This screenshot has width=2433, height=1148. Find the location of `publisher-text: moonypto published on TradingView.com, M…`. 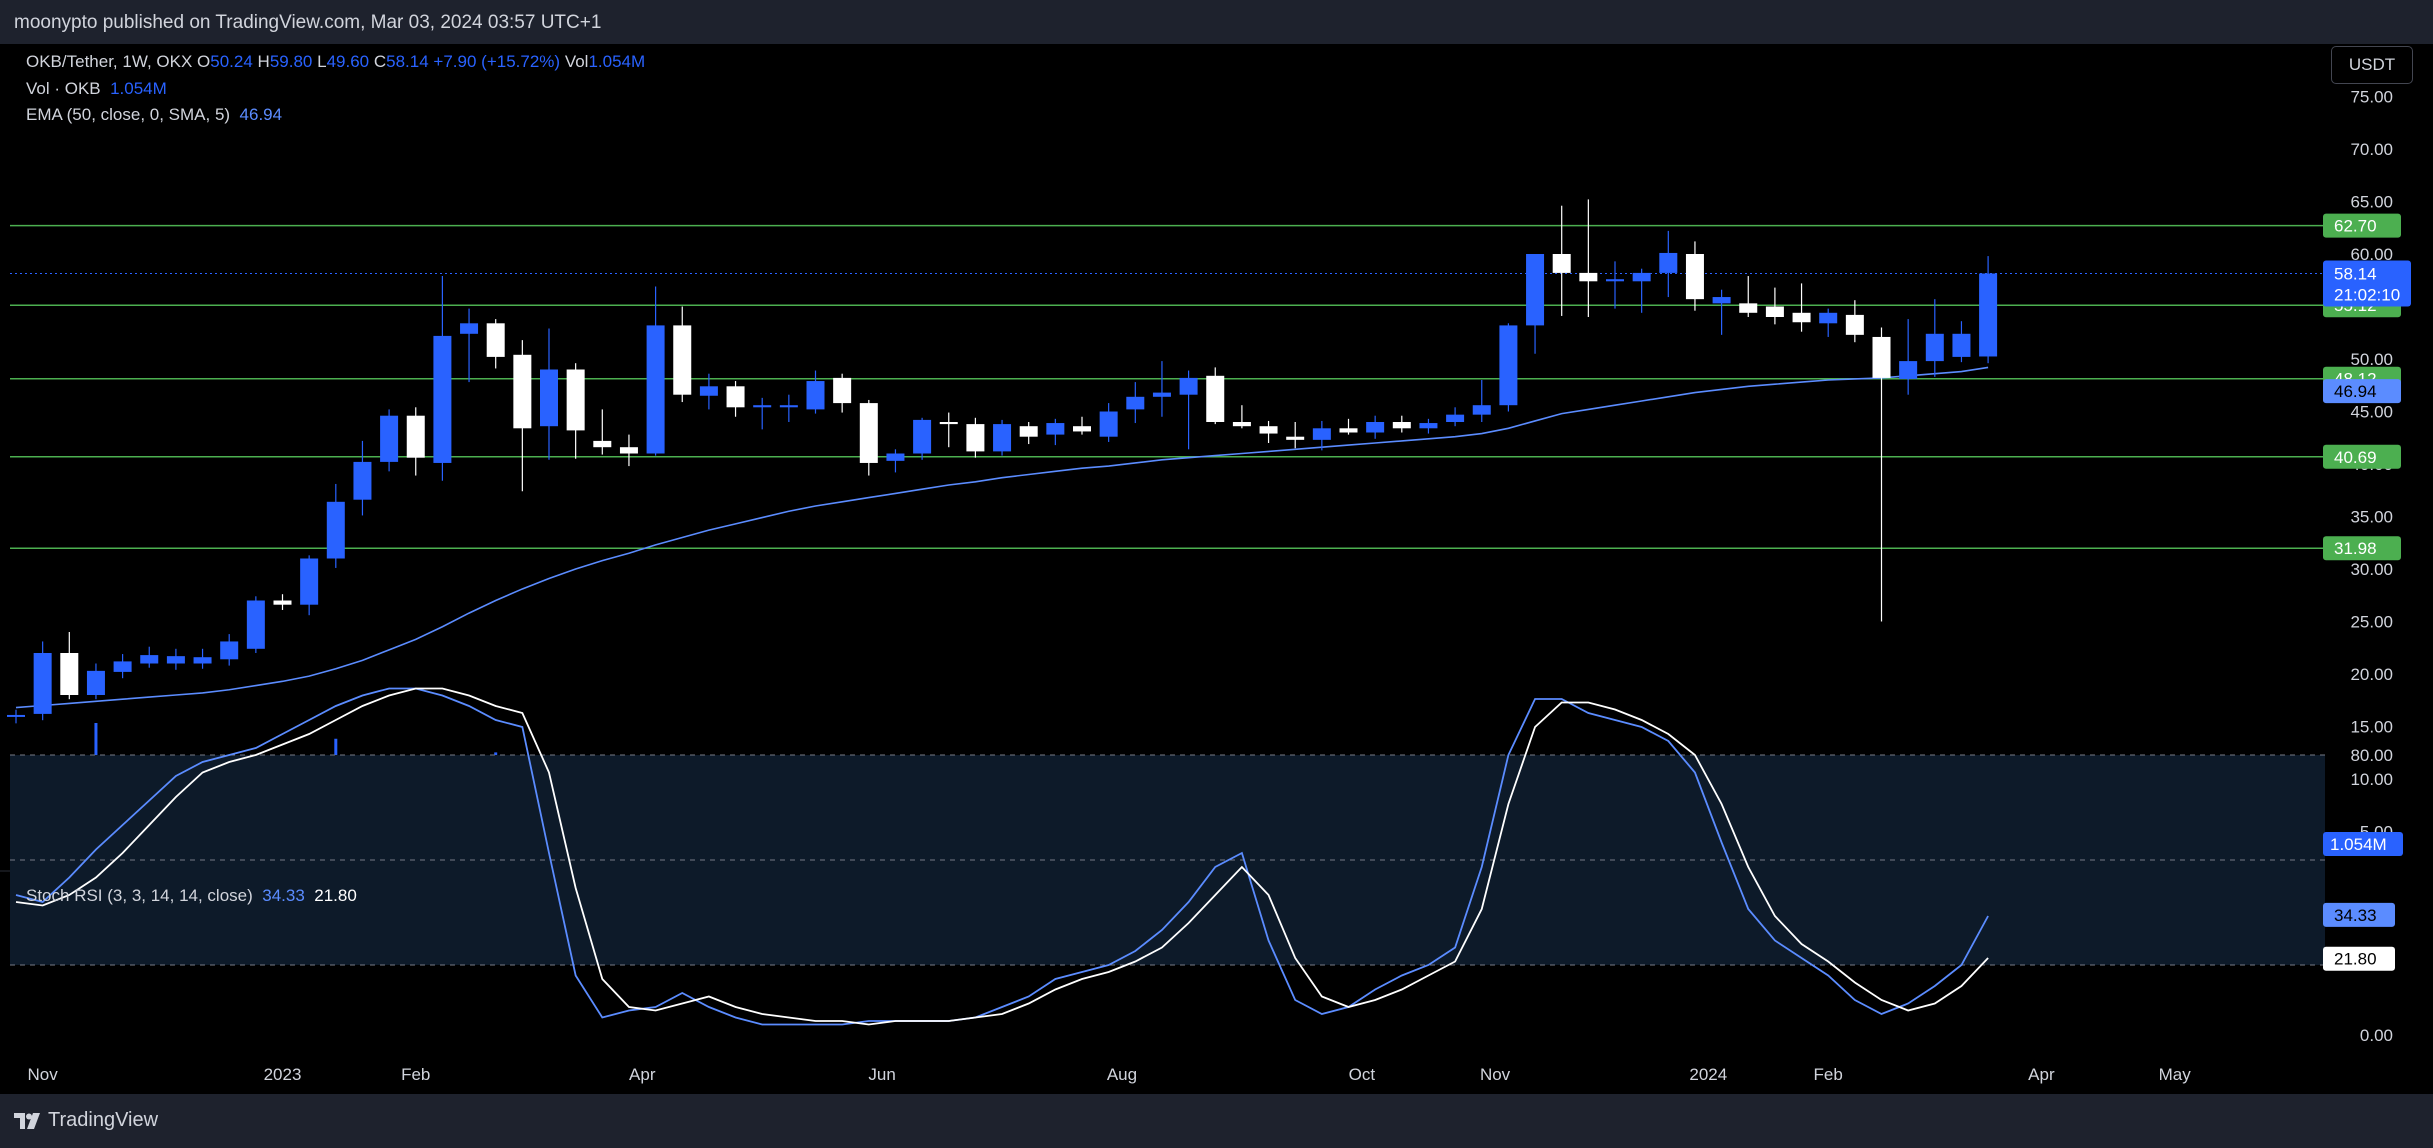

publisher-text: moonypto published on TradingView.com, M… is located at coordinates (308, 22).